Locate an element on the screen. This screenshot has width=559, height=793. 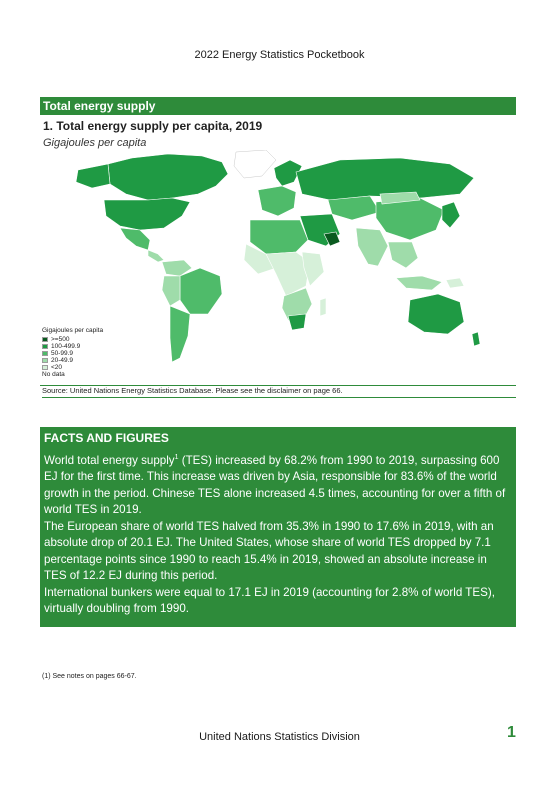
map-russia is located at coordinates (385, 179).